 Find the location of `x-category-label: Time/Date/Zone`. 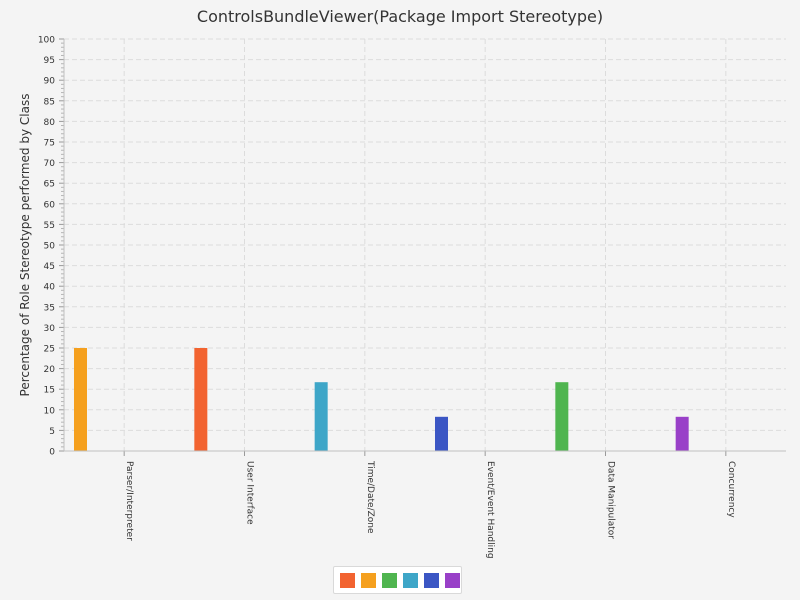

x-category-label: Time/Date/Zone is located at coordinates (370, 497).